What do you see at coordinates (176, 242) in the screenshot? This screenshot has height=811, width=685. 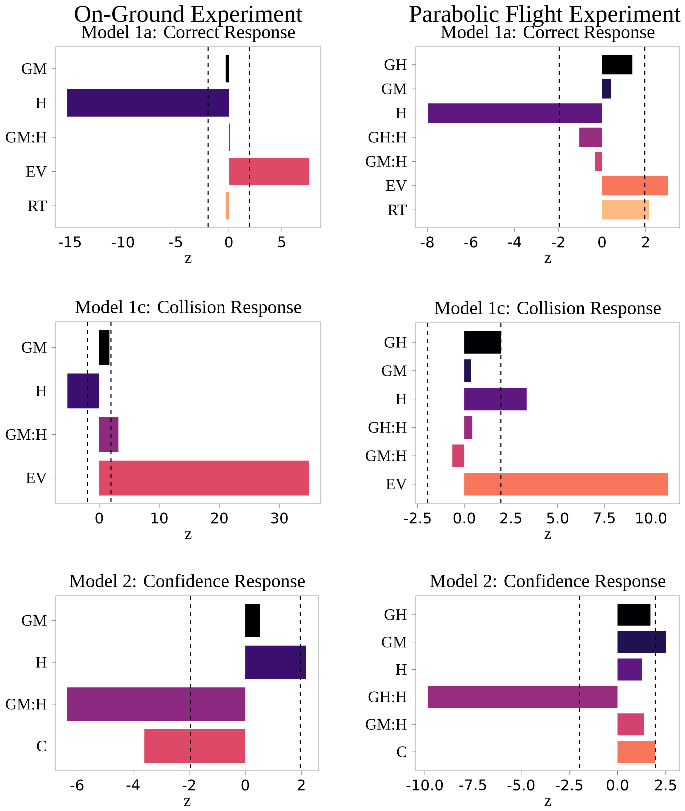 I see `x-tick-label: -5` at bounding box center [176, 242].